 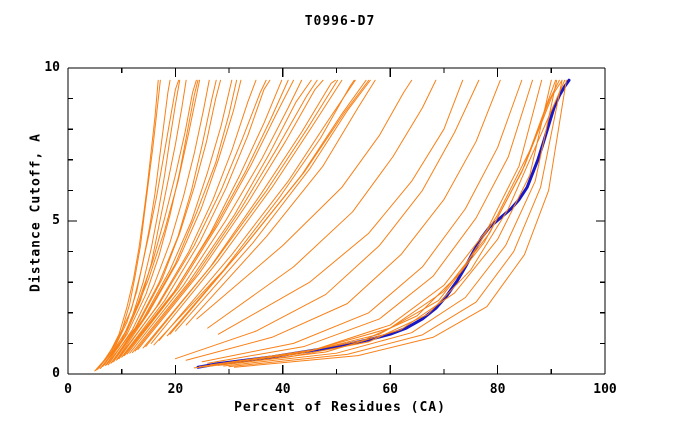 I want to click on x-tick-label-80: 80, so click(x=497, y=389).